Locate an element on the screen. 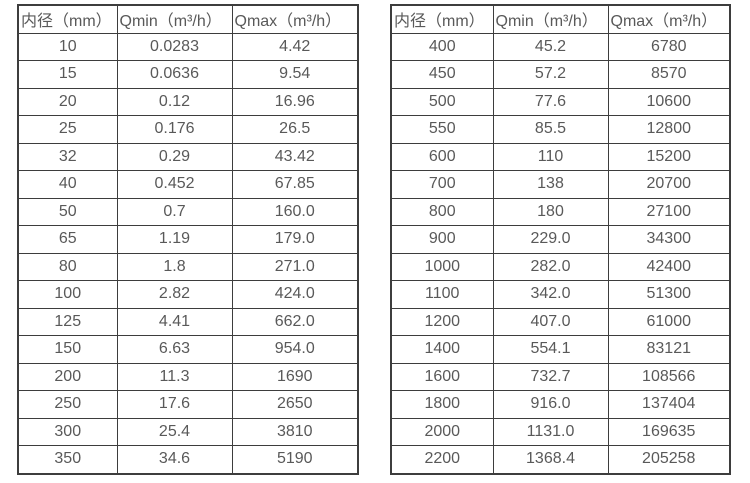 The image size is (750, 483). table-cell: 110 is located at coordinates (550, 156).